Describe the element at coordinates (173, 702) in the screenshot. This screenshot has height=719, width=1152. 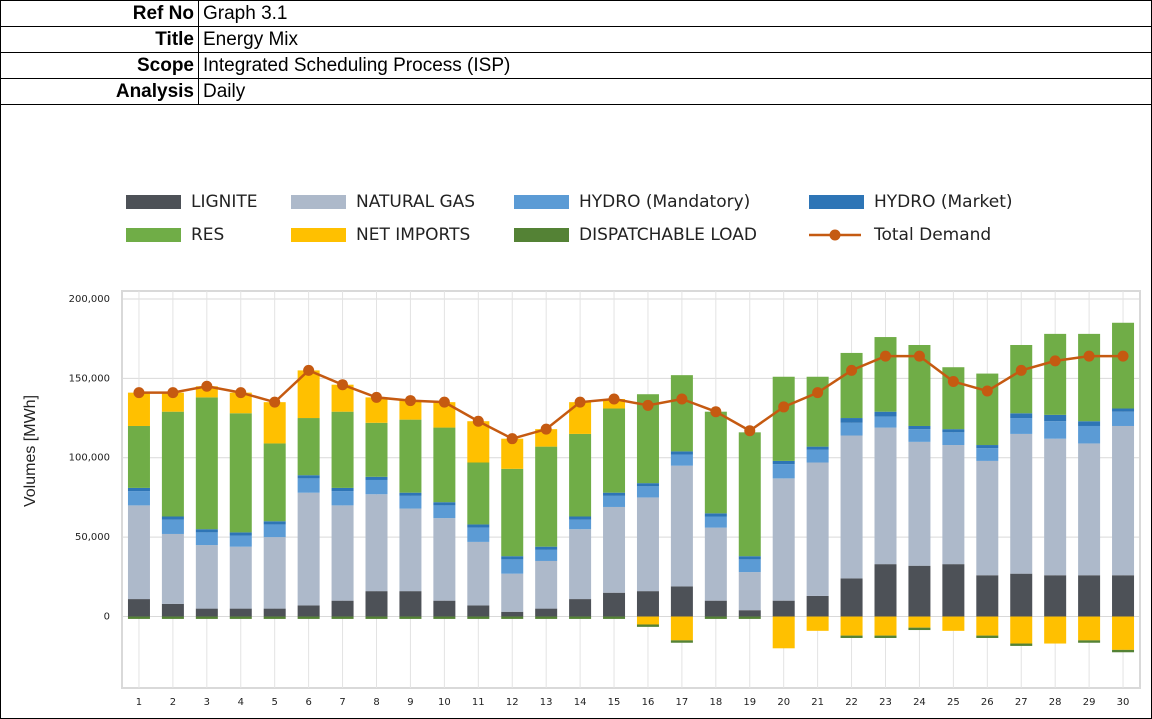
I see `x-tick-label: 2` at that location.